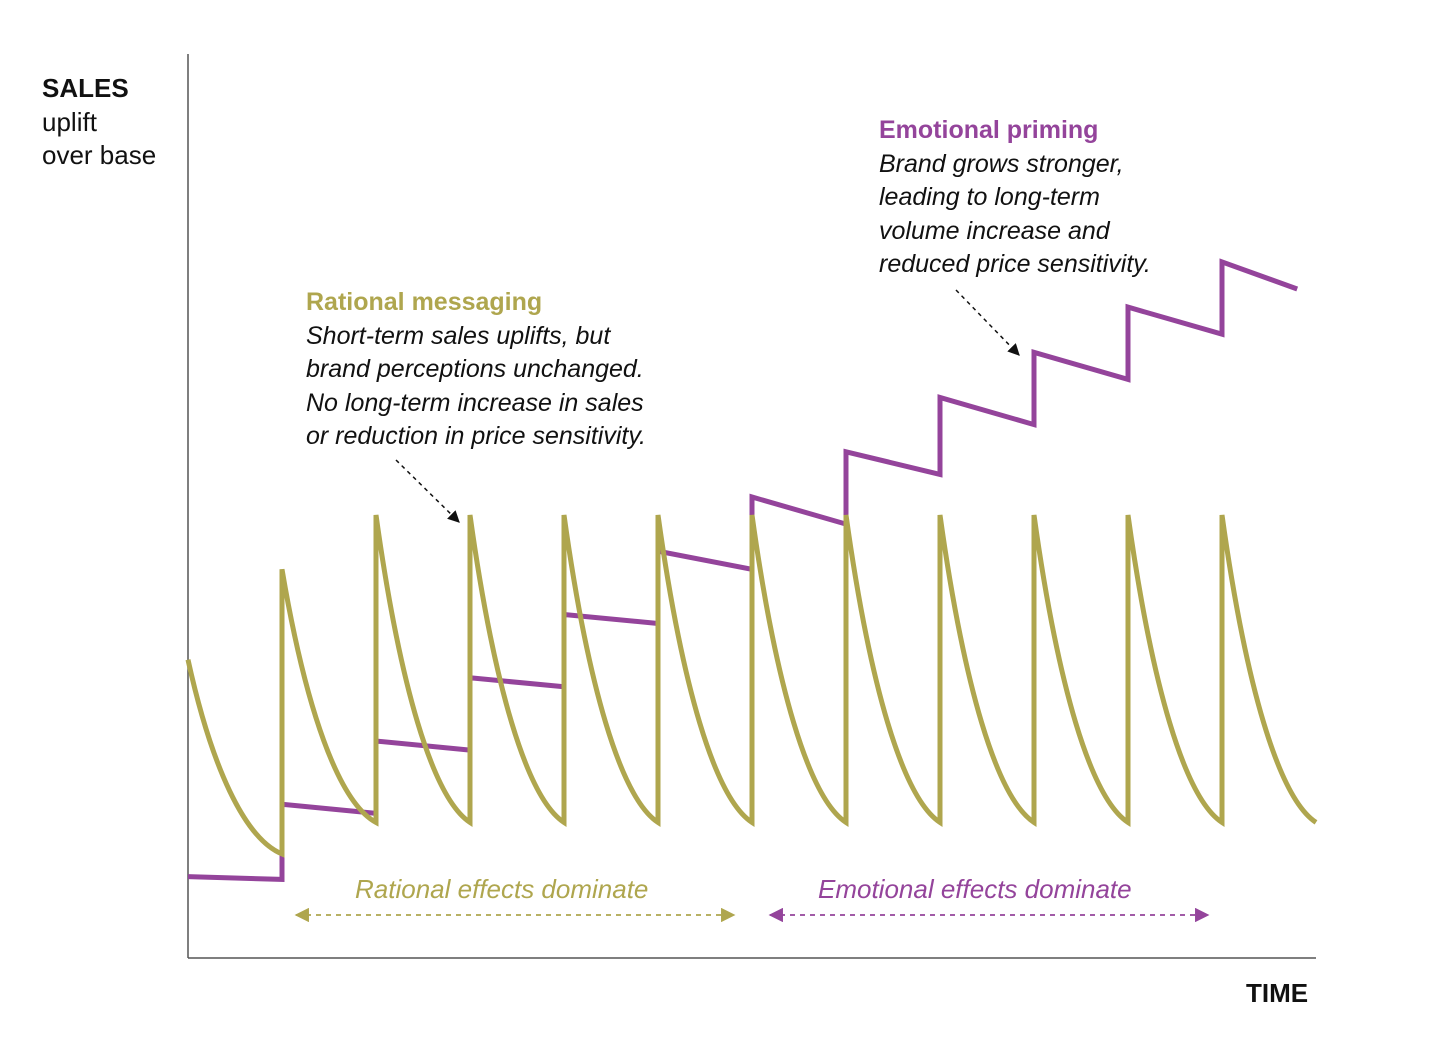  What do you see at coordinates (989, 197) in the screenshot?
I see `emotional-annotation-line: leading to long-term` at bounding box center [989, 197].